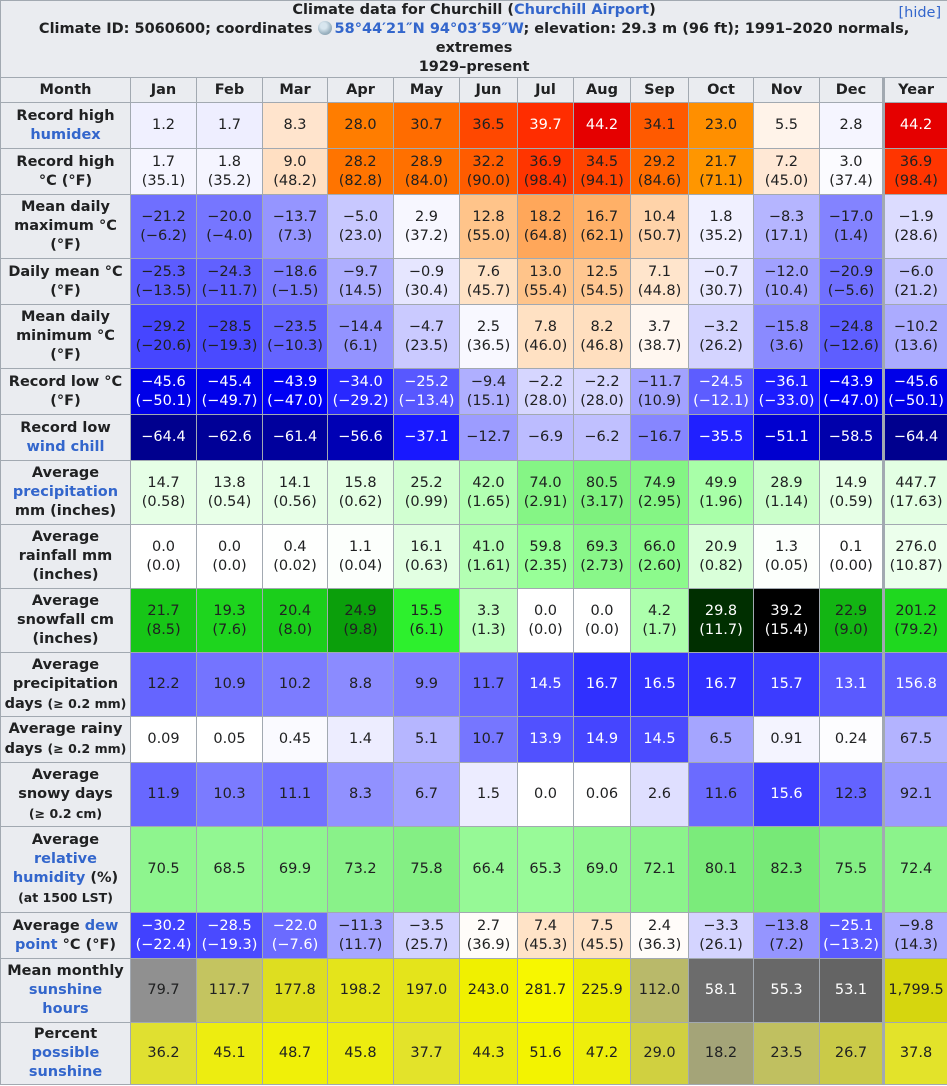  What do you see at coordinates (545, 216) in the screenshot?
I see `cell-value: 18.2` at bounding box center [545, 216].